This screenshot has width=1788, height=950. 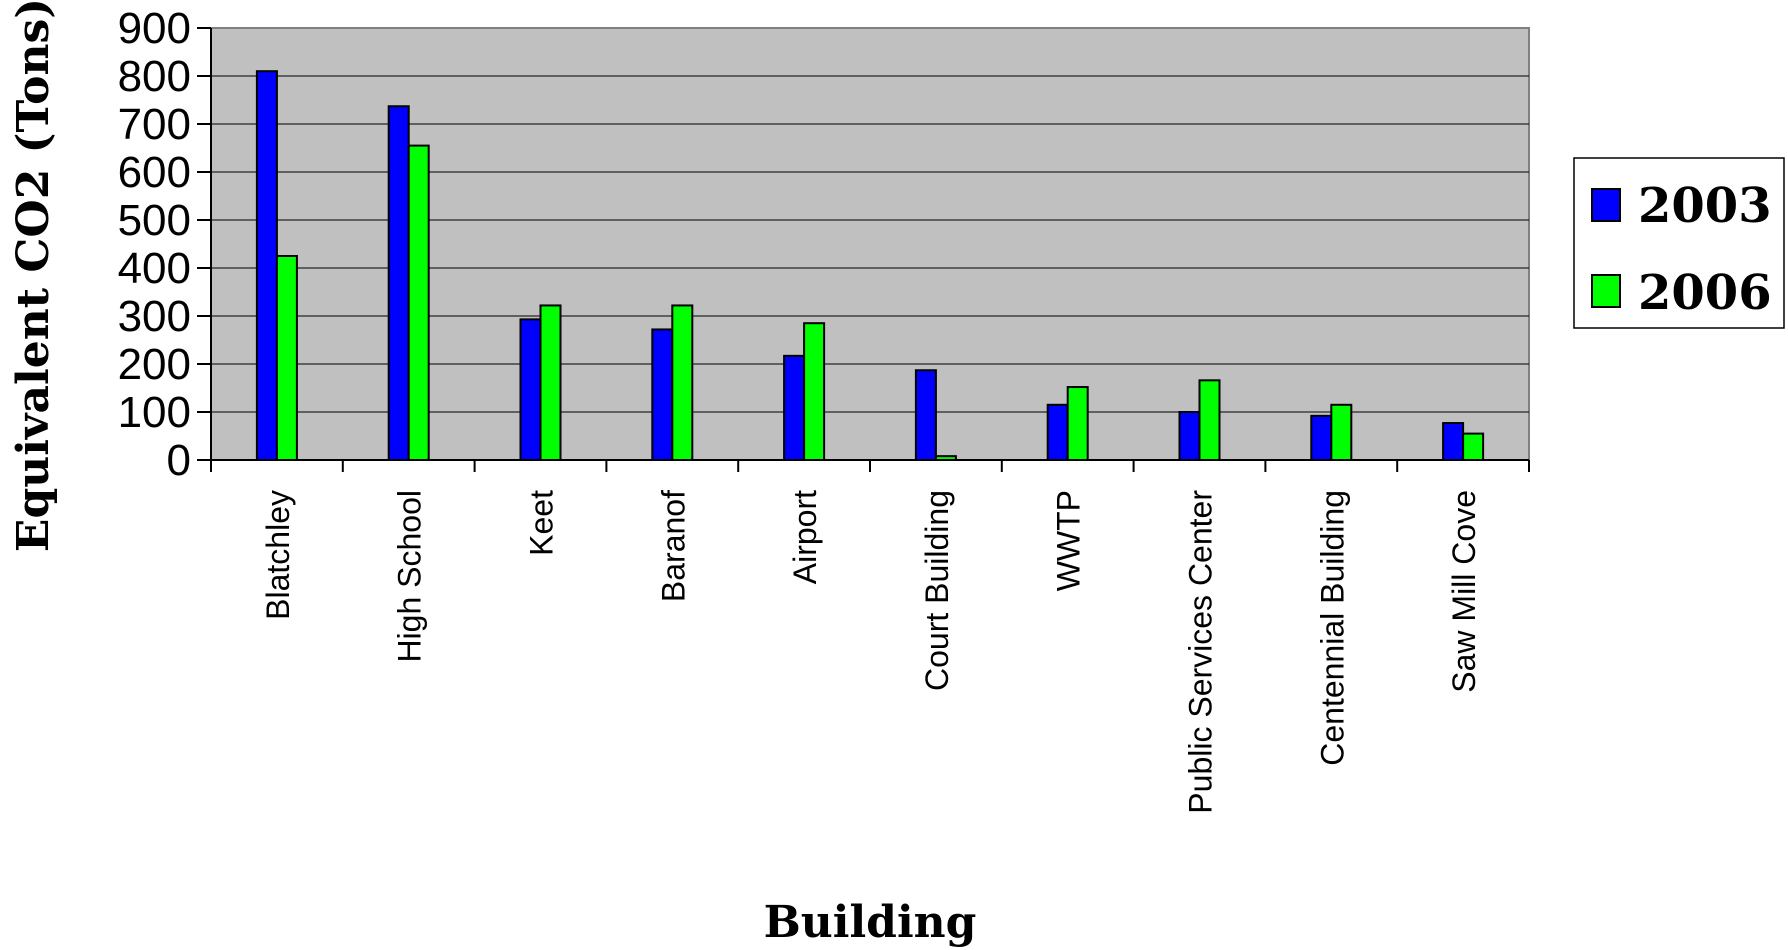 I want to click on bar-2006-keet, so click(x=550, y=382).